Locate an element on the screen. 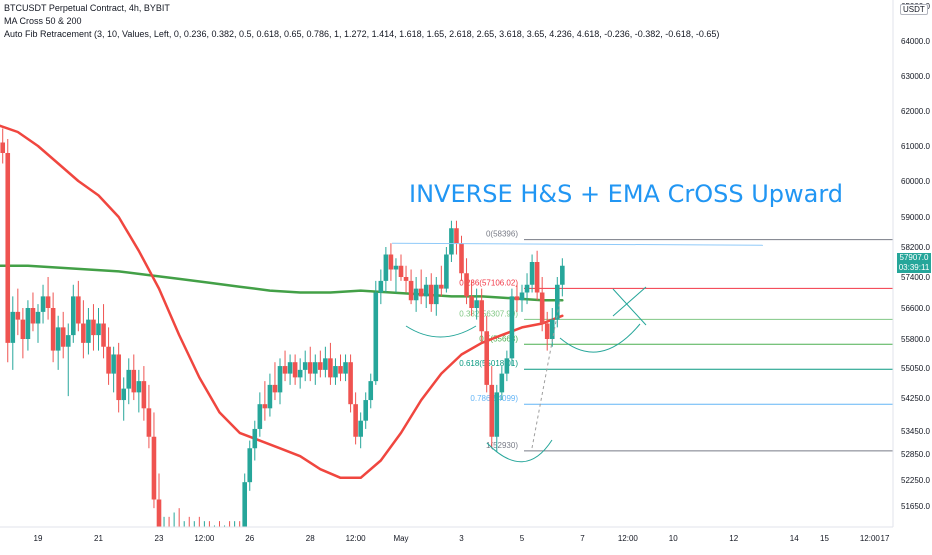 This screenshot has width=932, height=555. time-tick-15: 15 is located at coordinates (824, 538).